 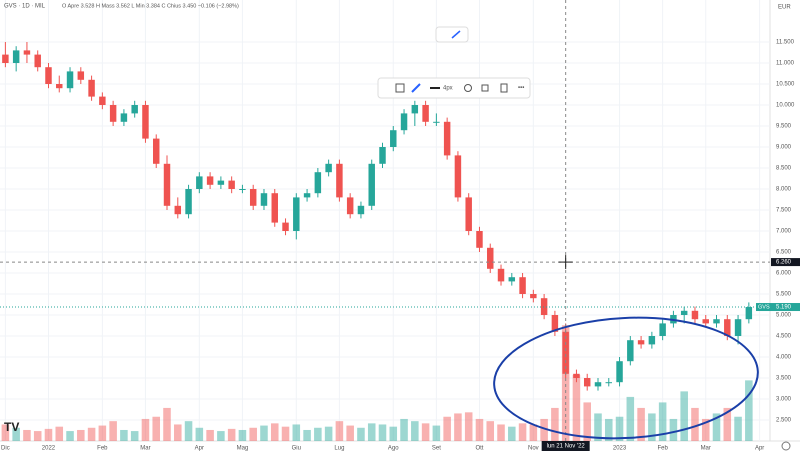 What do you see at coordinates (764, 307) in the screenshot?
I see `last-price-name: GVS` at bounding box center [764, 307].